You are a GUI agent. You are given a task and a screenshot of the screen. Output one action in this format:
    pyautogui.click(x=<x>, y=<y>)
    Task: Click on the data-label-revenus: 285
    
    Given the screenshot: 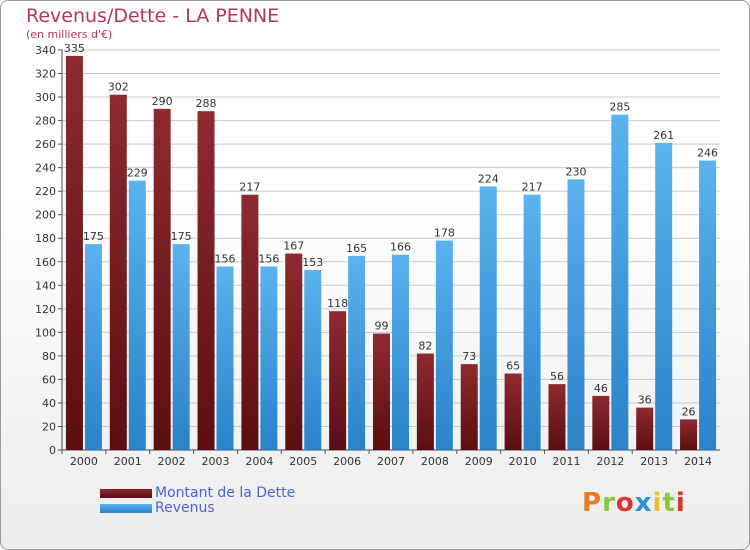 What is the action you would take?
    pyautogui.click(x=619, y=107)
    